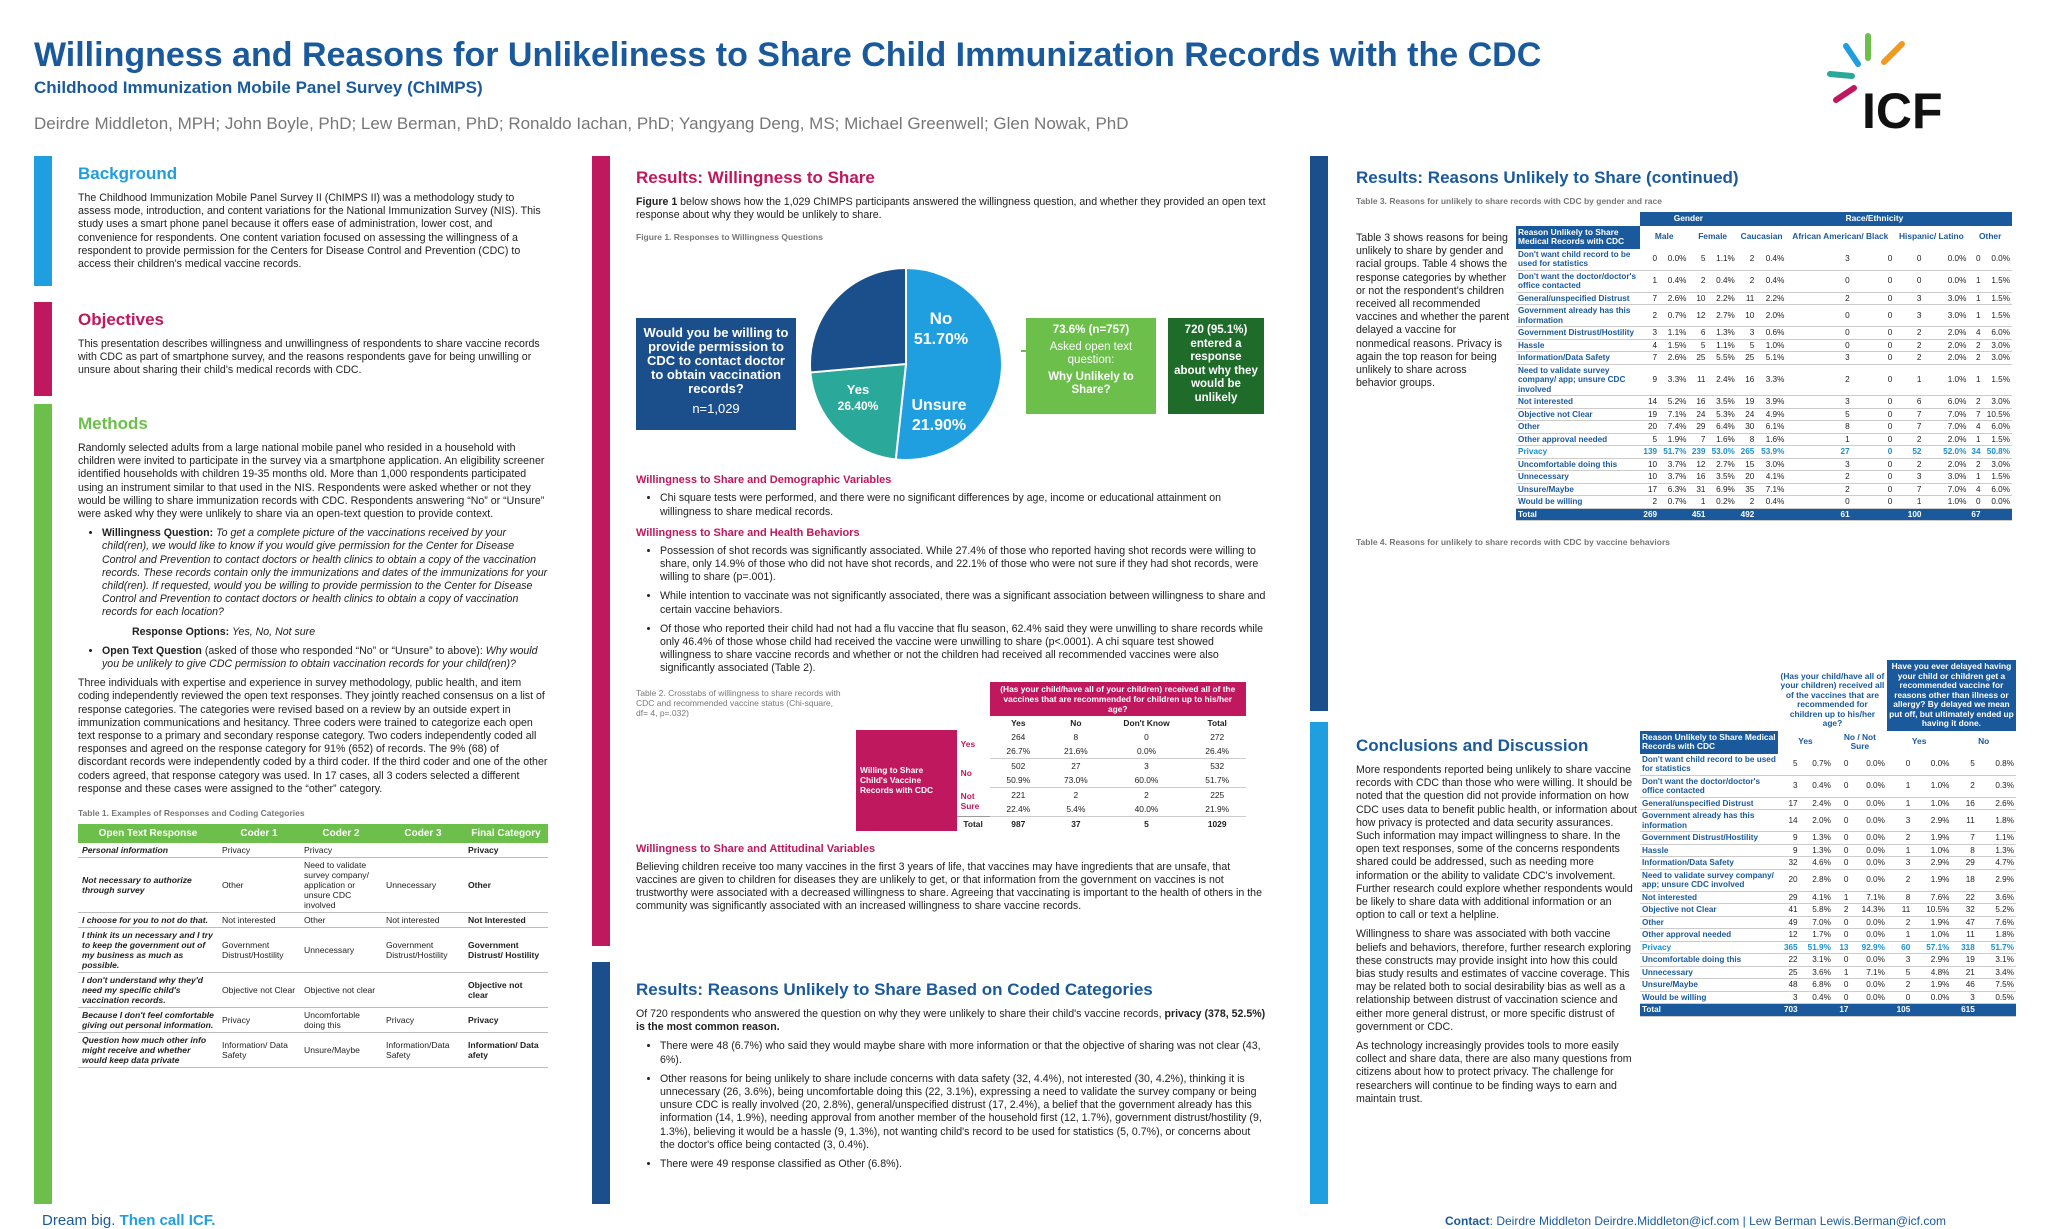 The image size is (2048, 1229). Describe the element at coordinates (1674, 315) in the screenshot. I see `table-cell: 0.7%` at that location.